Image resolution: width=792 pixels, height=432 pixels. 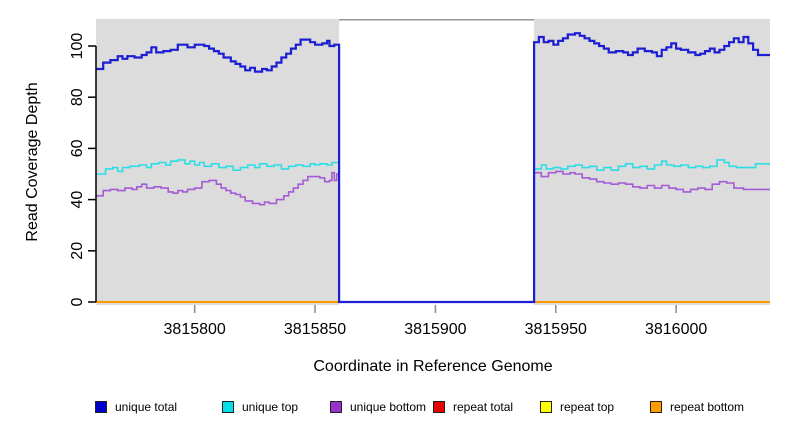 What do you see at coordinates (556, 329) in the screenshot?
I see `x-tick-label: 3815950` at bounding box center [556, 329].